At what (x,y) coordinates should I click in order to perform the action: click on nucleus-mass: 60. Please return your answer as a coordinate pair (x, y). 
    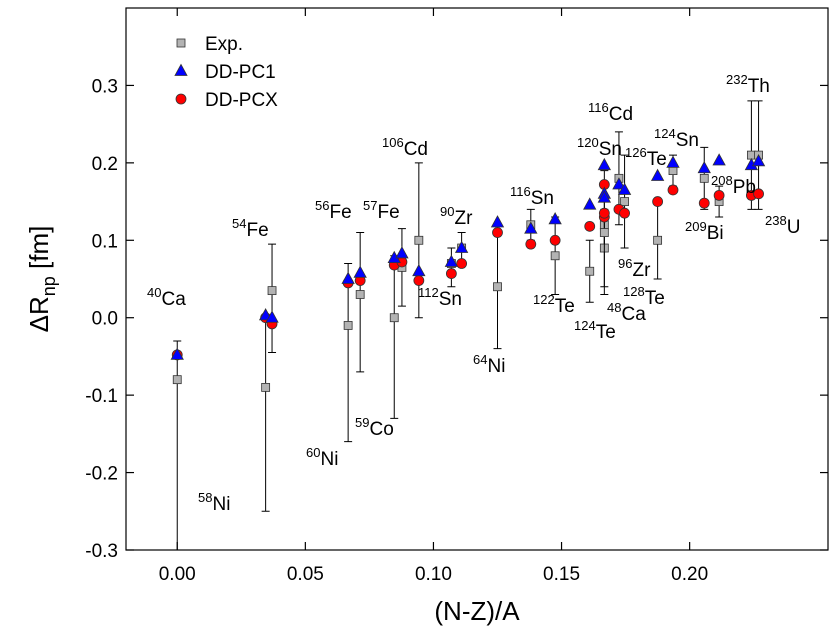
    Looking at the image, I should click on (313, 452).